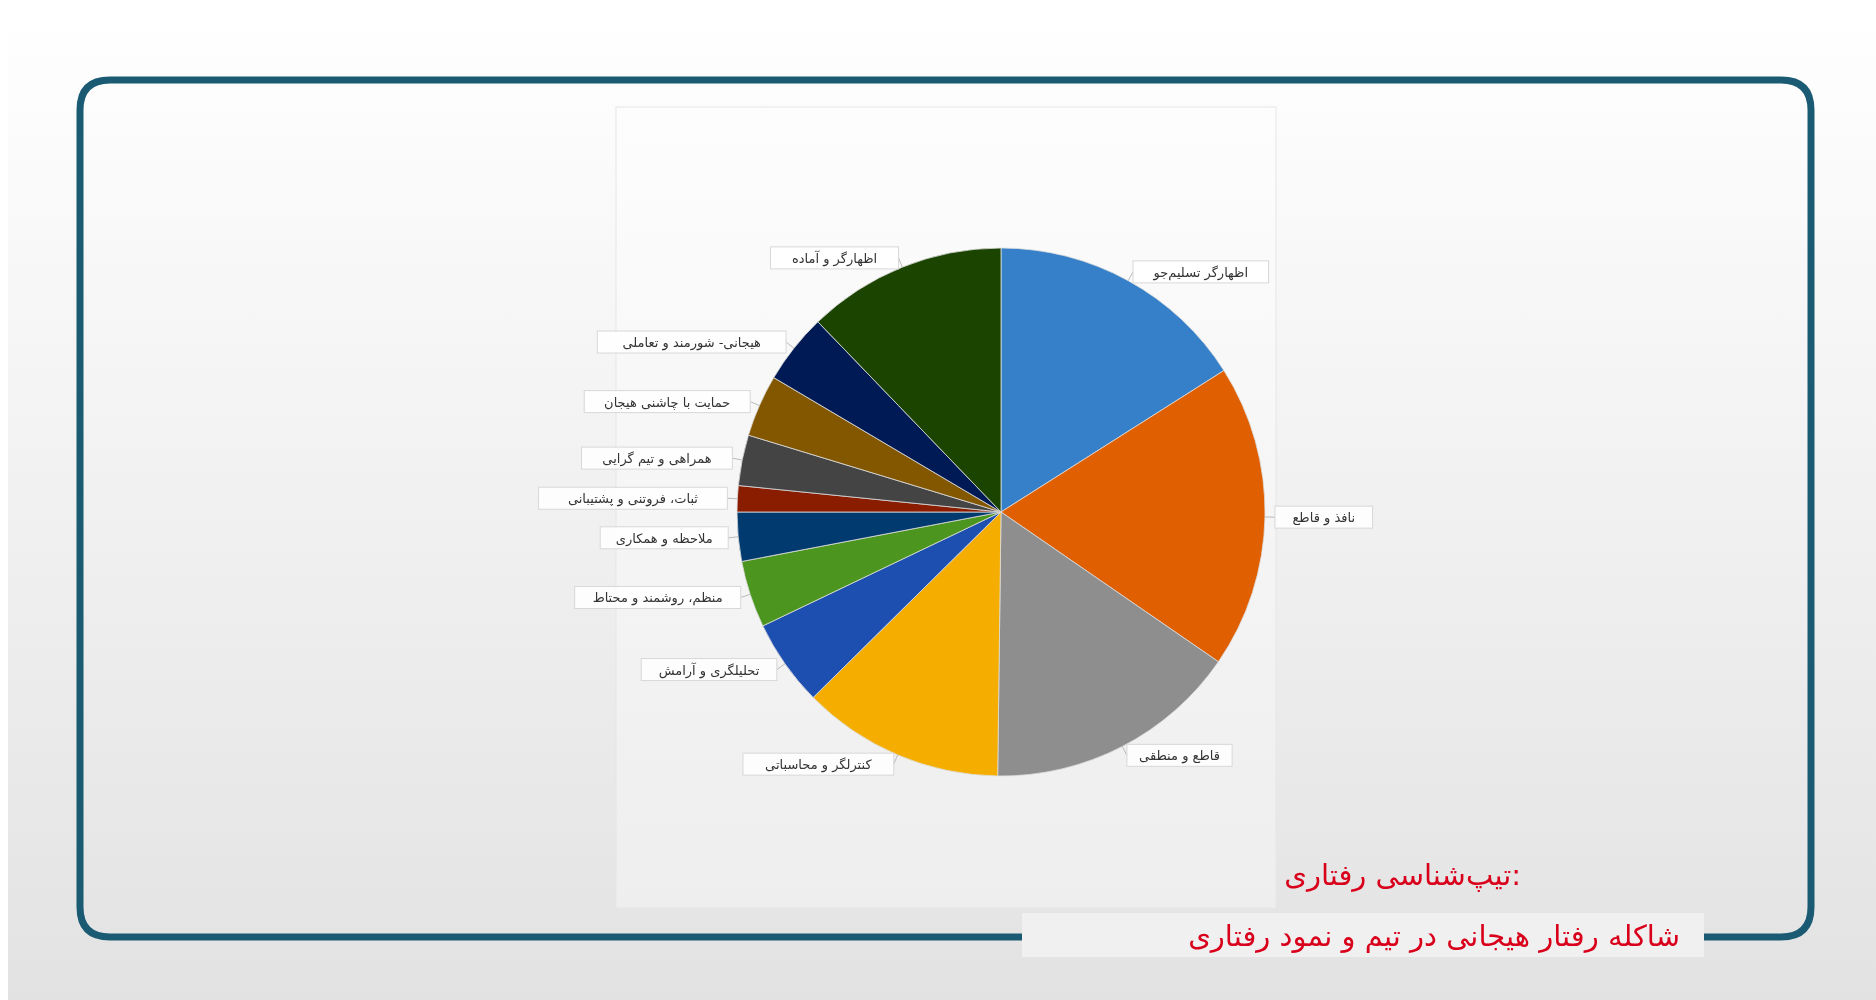 The height and width of the screenshot is (1000, 1876). What do you see at coordinates (1179, 756) in the screenshot?
I see `slice-label: قاطع و منطقی` at bounding box center [1179, 756].